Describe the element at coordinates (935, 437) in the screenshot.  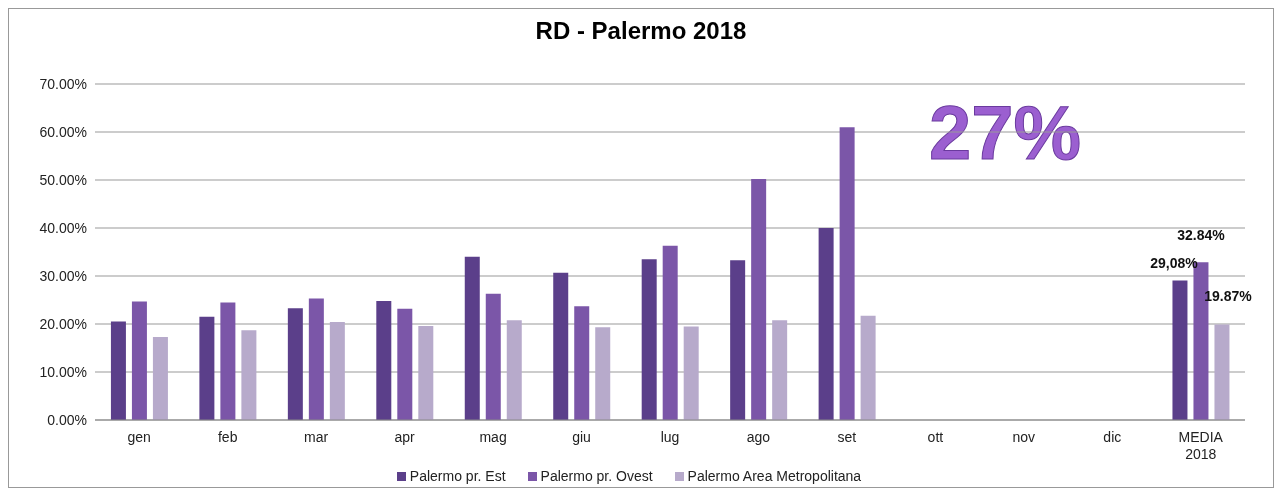
I see `x-tick-label: ott` at that location.